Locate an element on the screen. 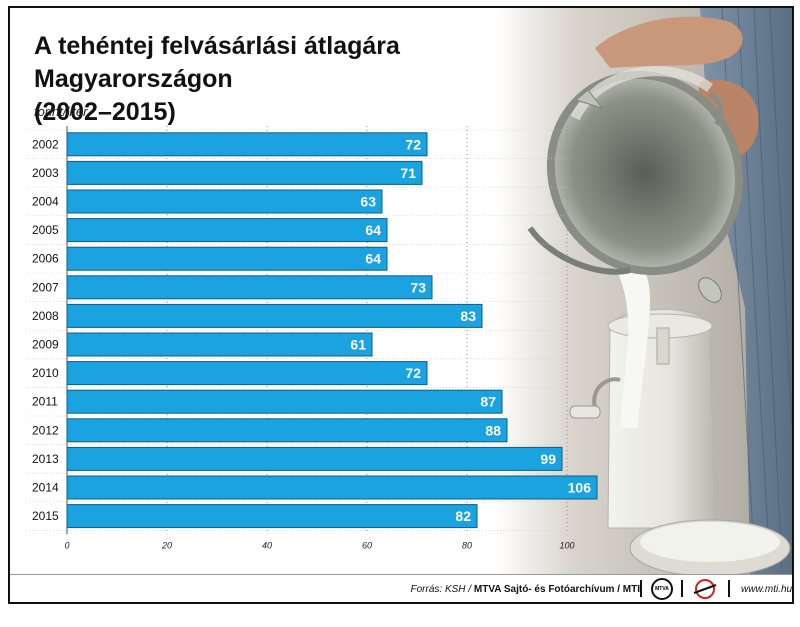  y-tick-label: 2009 is located at coordinates (45, 345).